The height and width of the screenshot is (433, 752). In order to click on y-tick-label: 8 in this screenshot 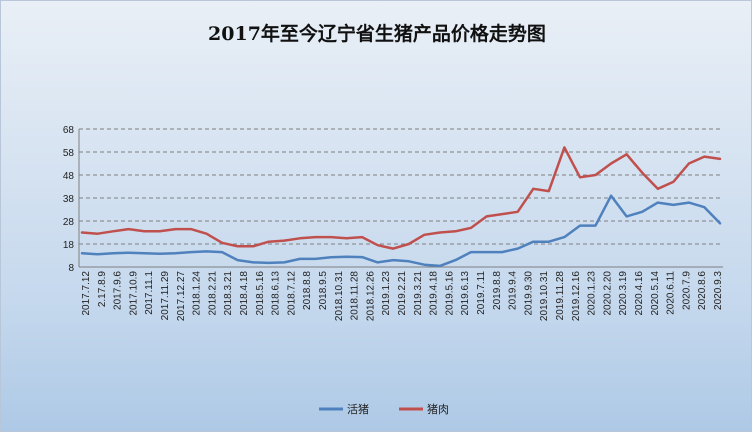, I will do `click(71, 268)`.